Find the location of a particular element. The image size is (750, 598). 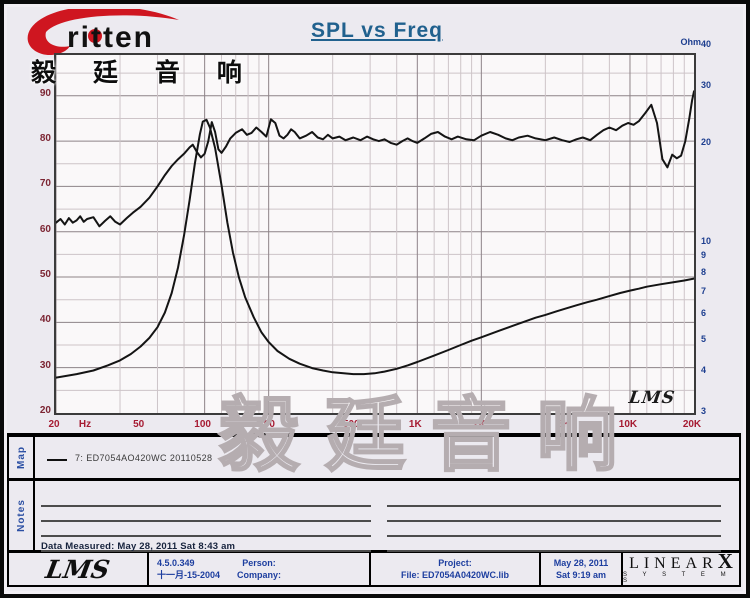

map-label-cell: Map is located at coordinates (22, 457).